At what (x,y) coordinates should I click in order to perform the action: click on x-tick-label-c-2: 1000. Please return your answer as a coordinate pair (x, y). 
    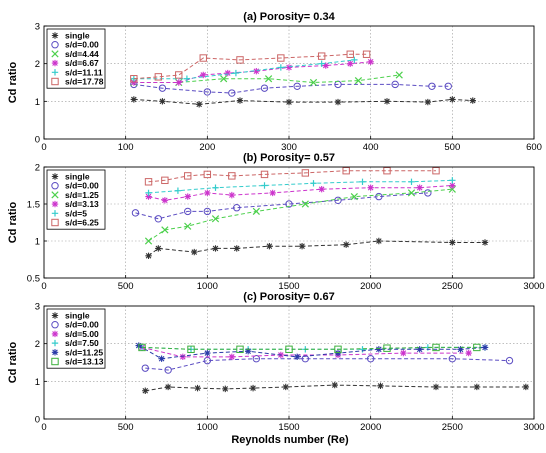
    Looking at the image, I should click on (207, 427).